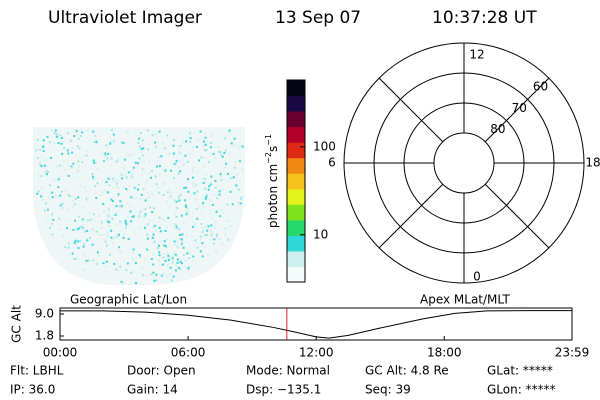 This screenshot has height=400, width=600. Describe the element at coordinates (272, 181) in the screenshot. I see `colorbar-unit: photon cm−2s−1` at that location.